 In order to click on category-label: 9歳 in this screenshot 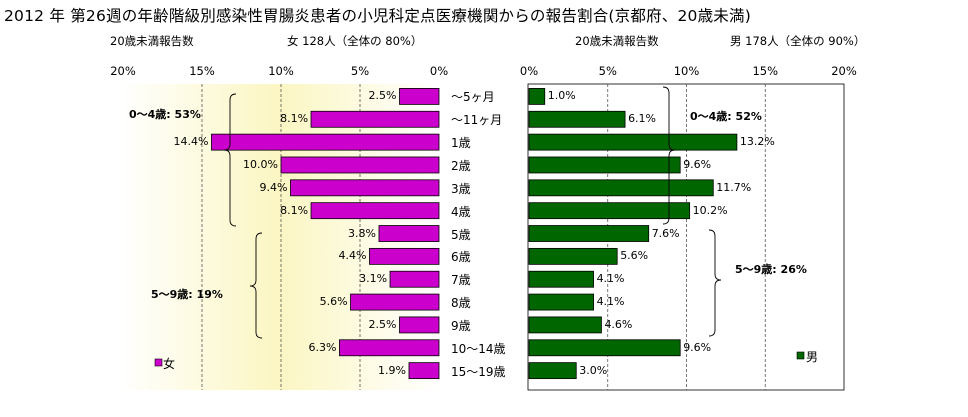, I will do `click(461, 325)`.